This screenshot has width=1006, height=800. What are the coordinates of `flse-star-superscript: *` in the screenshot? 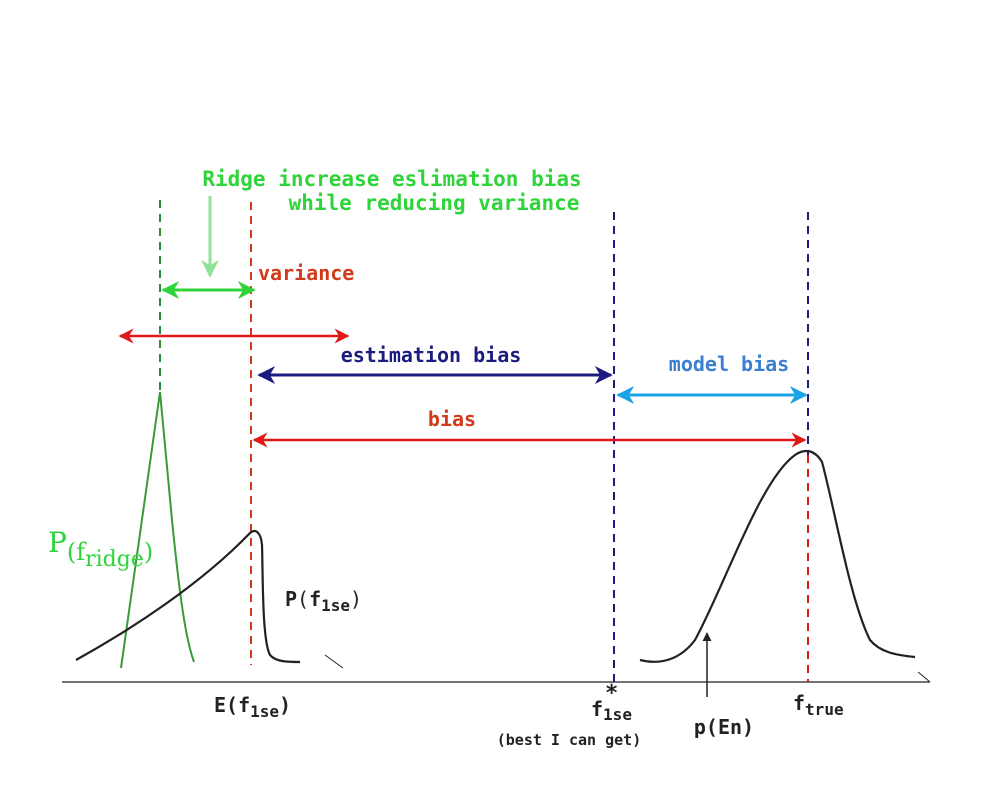 It's located at (611, 693).